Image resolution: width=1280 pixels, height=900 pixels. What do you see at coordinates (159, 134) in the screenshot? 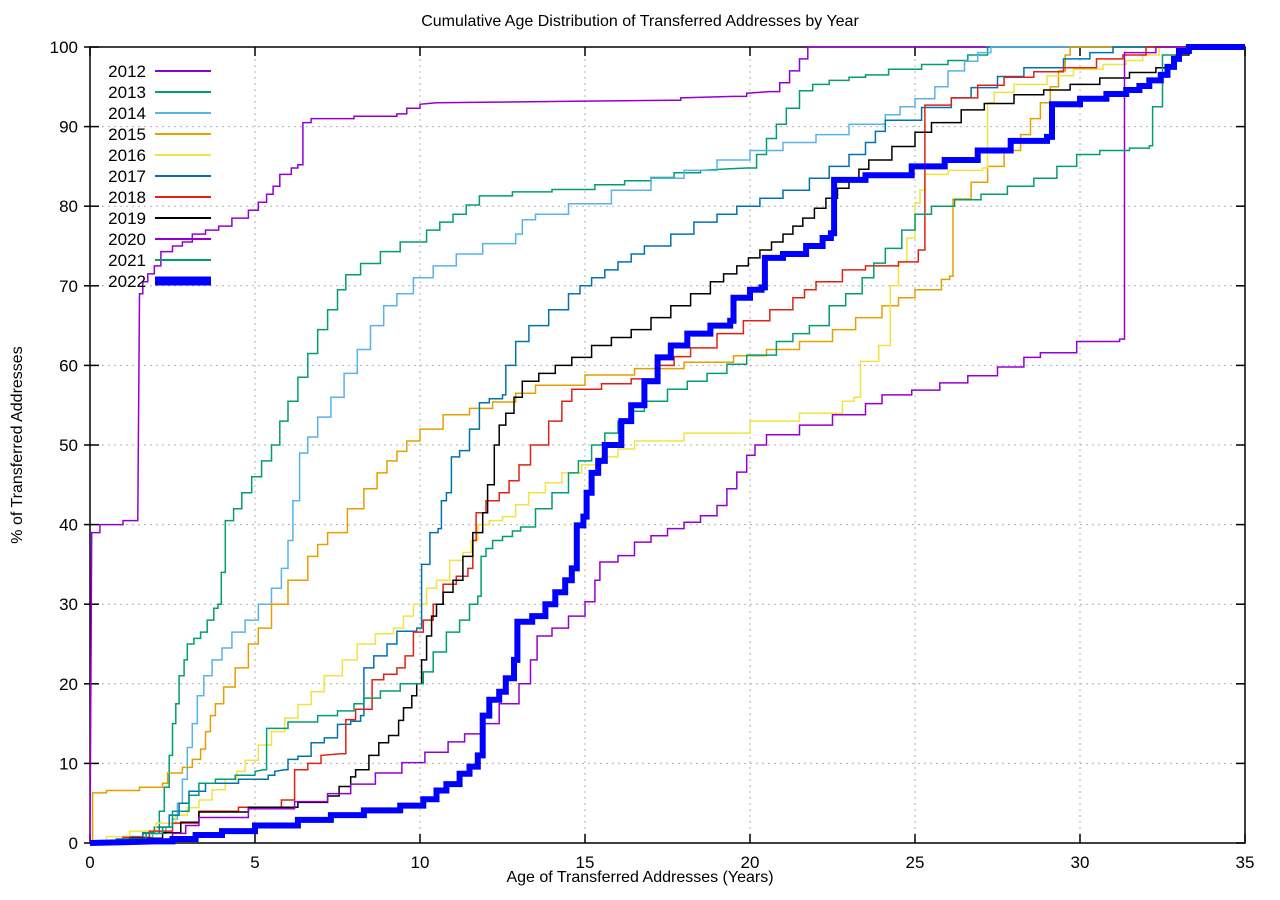
I see `legend-item-2015: 2015` at bounding box center [159, 134].